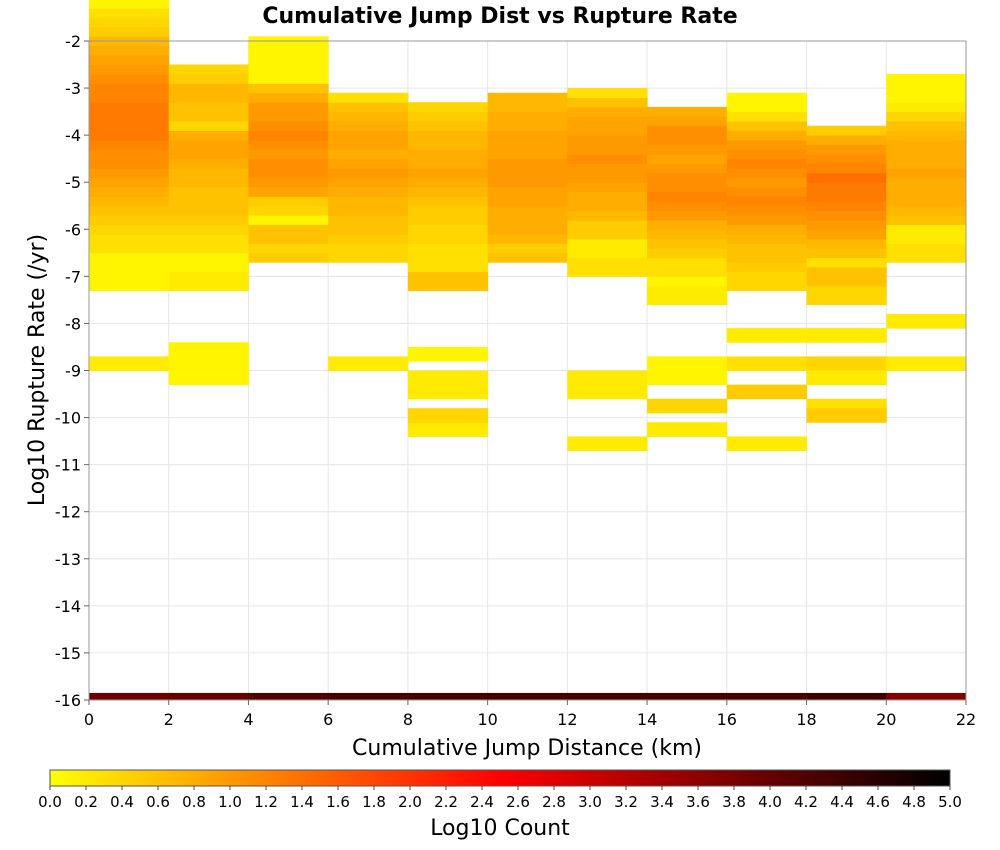 The width and height of the screenshot is (1000, 850). What do you see at coordinates (68, 700) in the screenshot?
I see `y-tick-label: -16` at bounding box center [68, 700].